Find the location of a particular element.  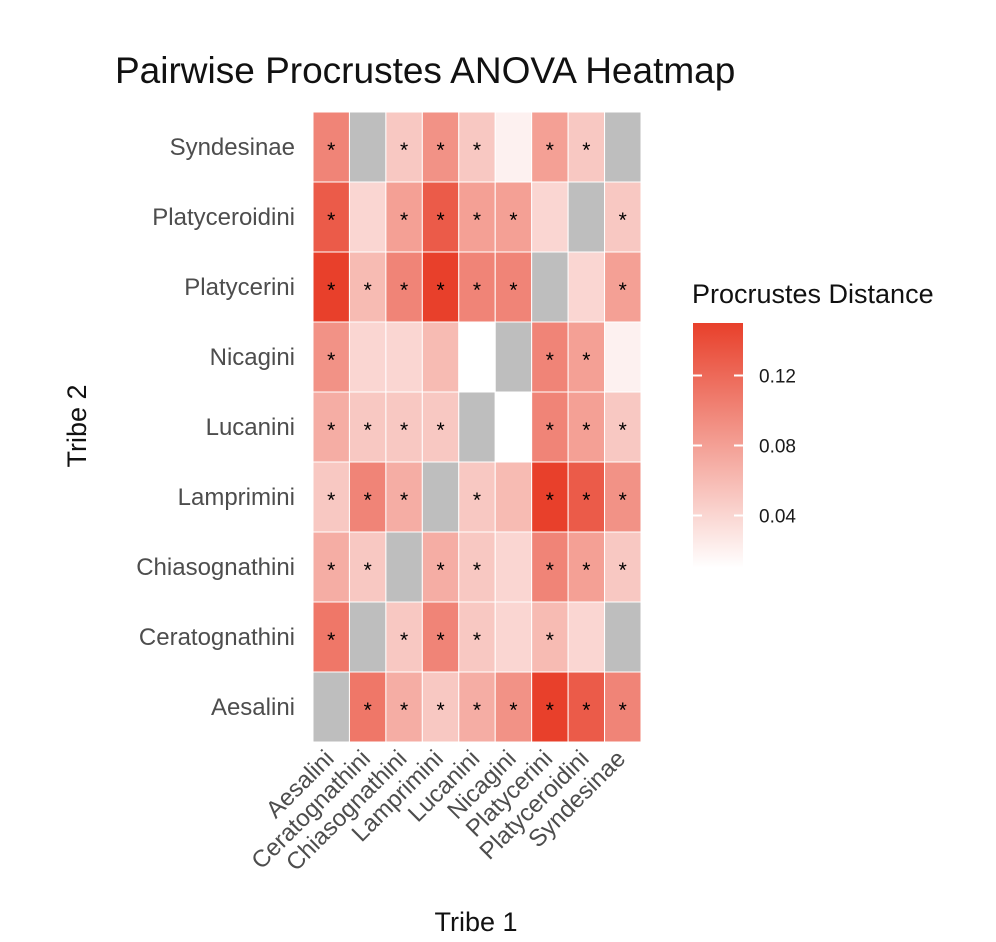

legend-tick-label: 0.08 is located at coordinates (777, 447).